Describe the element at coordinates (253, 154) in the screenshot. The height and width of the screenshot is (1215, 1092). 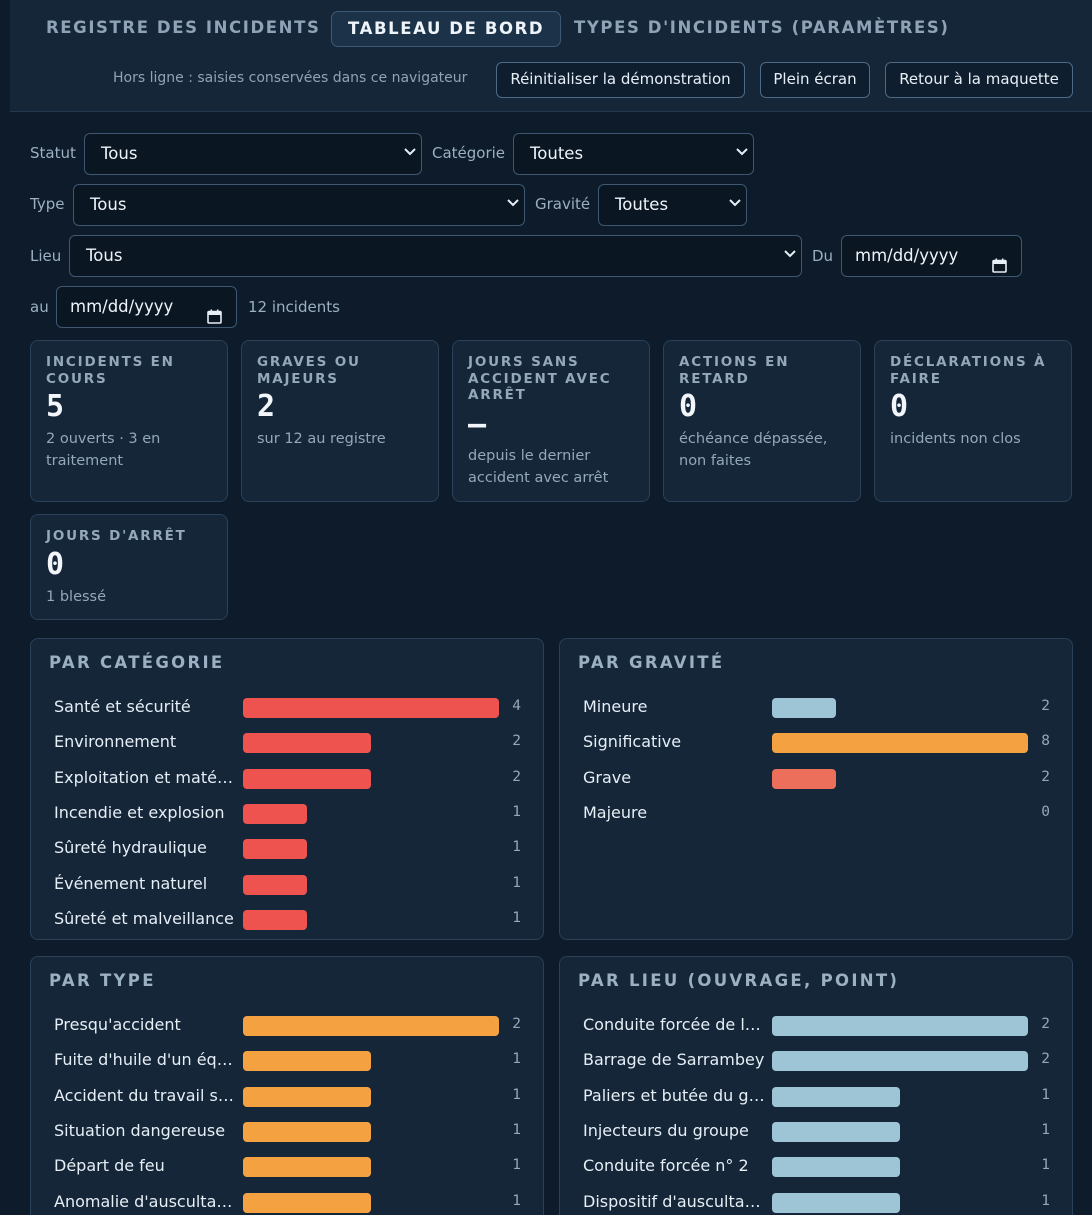
I see `status-select: Tous` at that location.